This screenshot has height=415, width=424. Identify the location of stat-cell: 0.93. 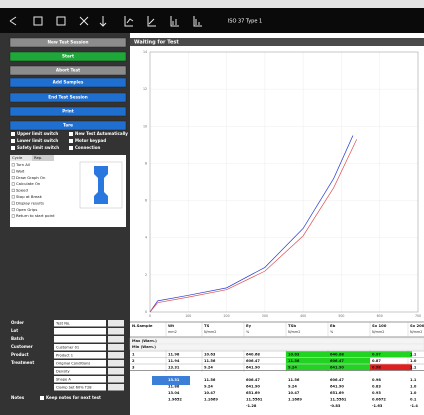
(376, 393).